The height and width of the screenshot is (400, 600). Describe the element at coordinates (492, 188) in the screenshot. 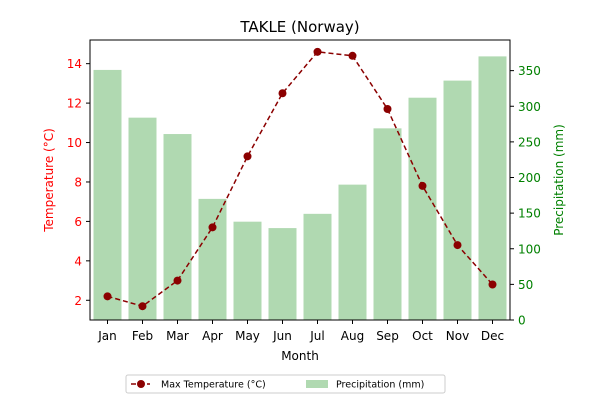

I see `bar-dec` at that location.